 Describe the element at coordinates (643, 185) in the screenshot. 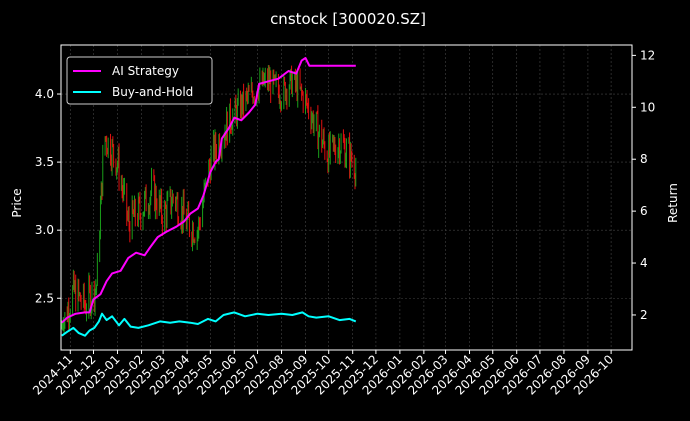

I see `y-axis-right: 2 4 6 8 10 12` at that location.